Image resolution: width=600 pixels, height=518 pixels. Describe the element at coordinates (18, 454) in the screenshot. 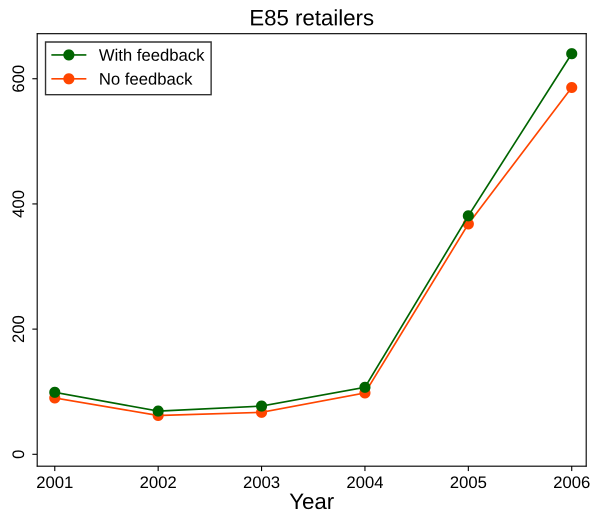

I see `y-tick-label: 0` at that location.